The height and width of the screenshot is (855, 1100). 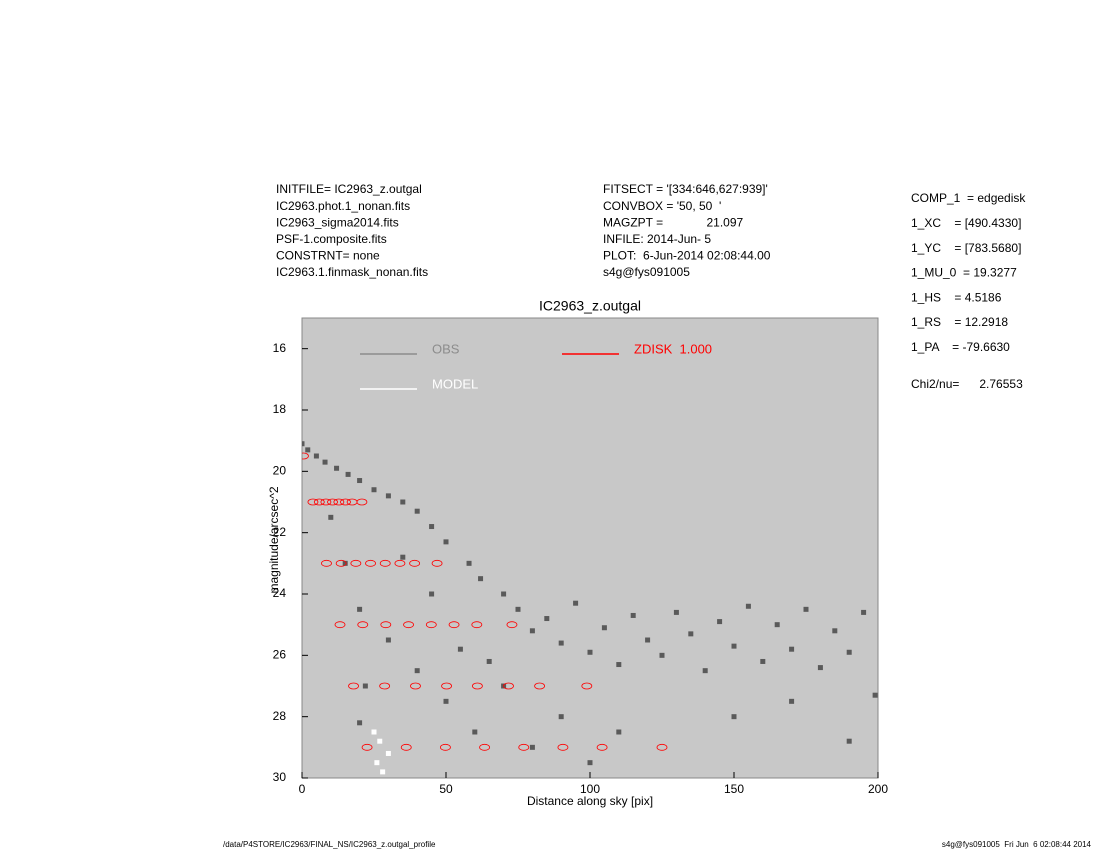 I want to click on x-tick-label: 150, so click(x=734, y=789).